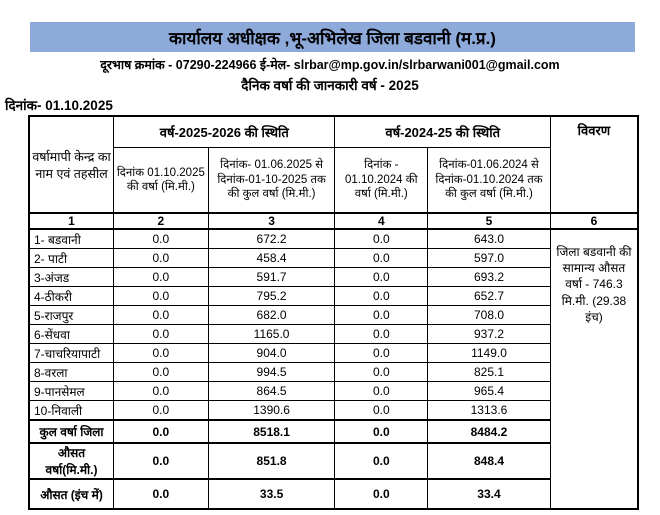 This screenshot has width=660, height=515. Describe the element at coordinates (161, 180) in the screenshot. I see `subheader-rain-on-date-2025: दिनांक 01.10.2025 की वर्षा (मि.मी.)` at that location.